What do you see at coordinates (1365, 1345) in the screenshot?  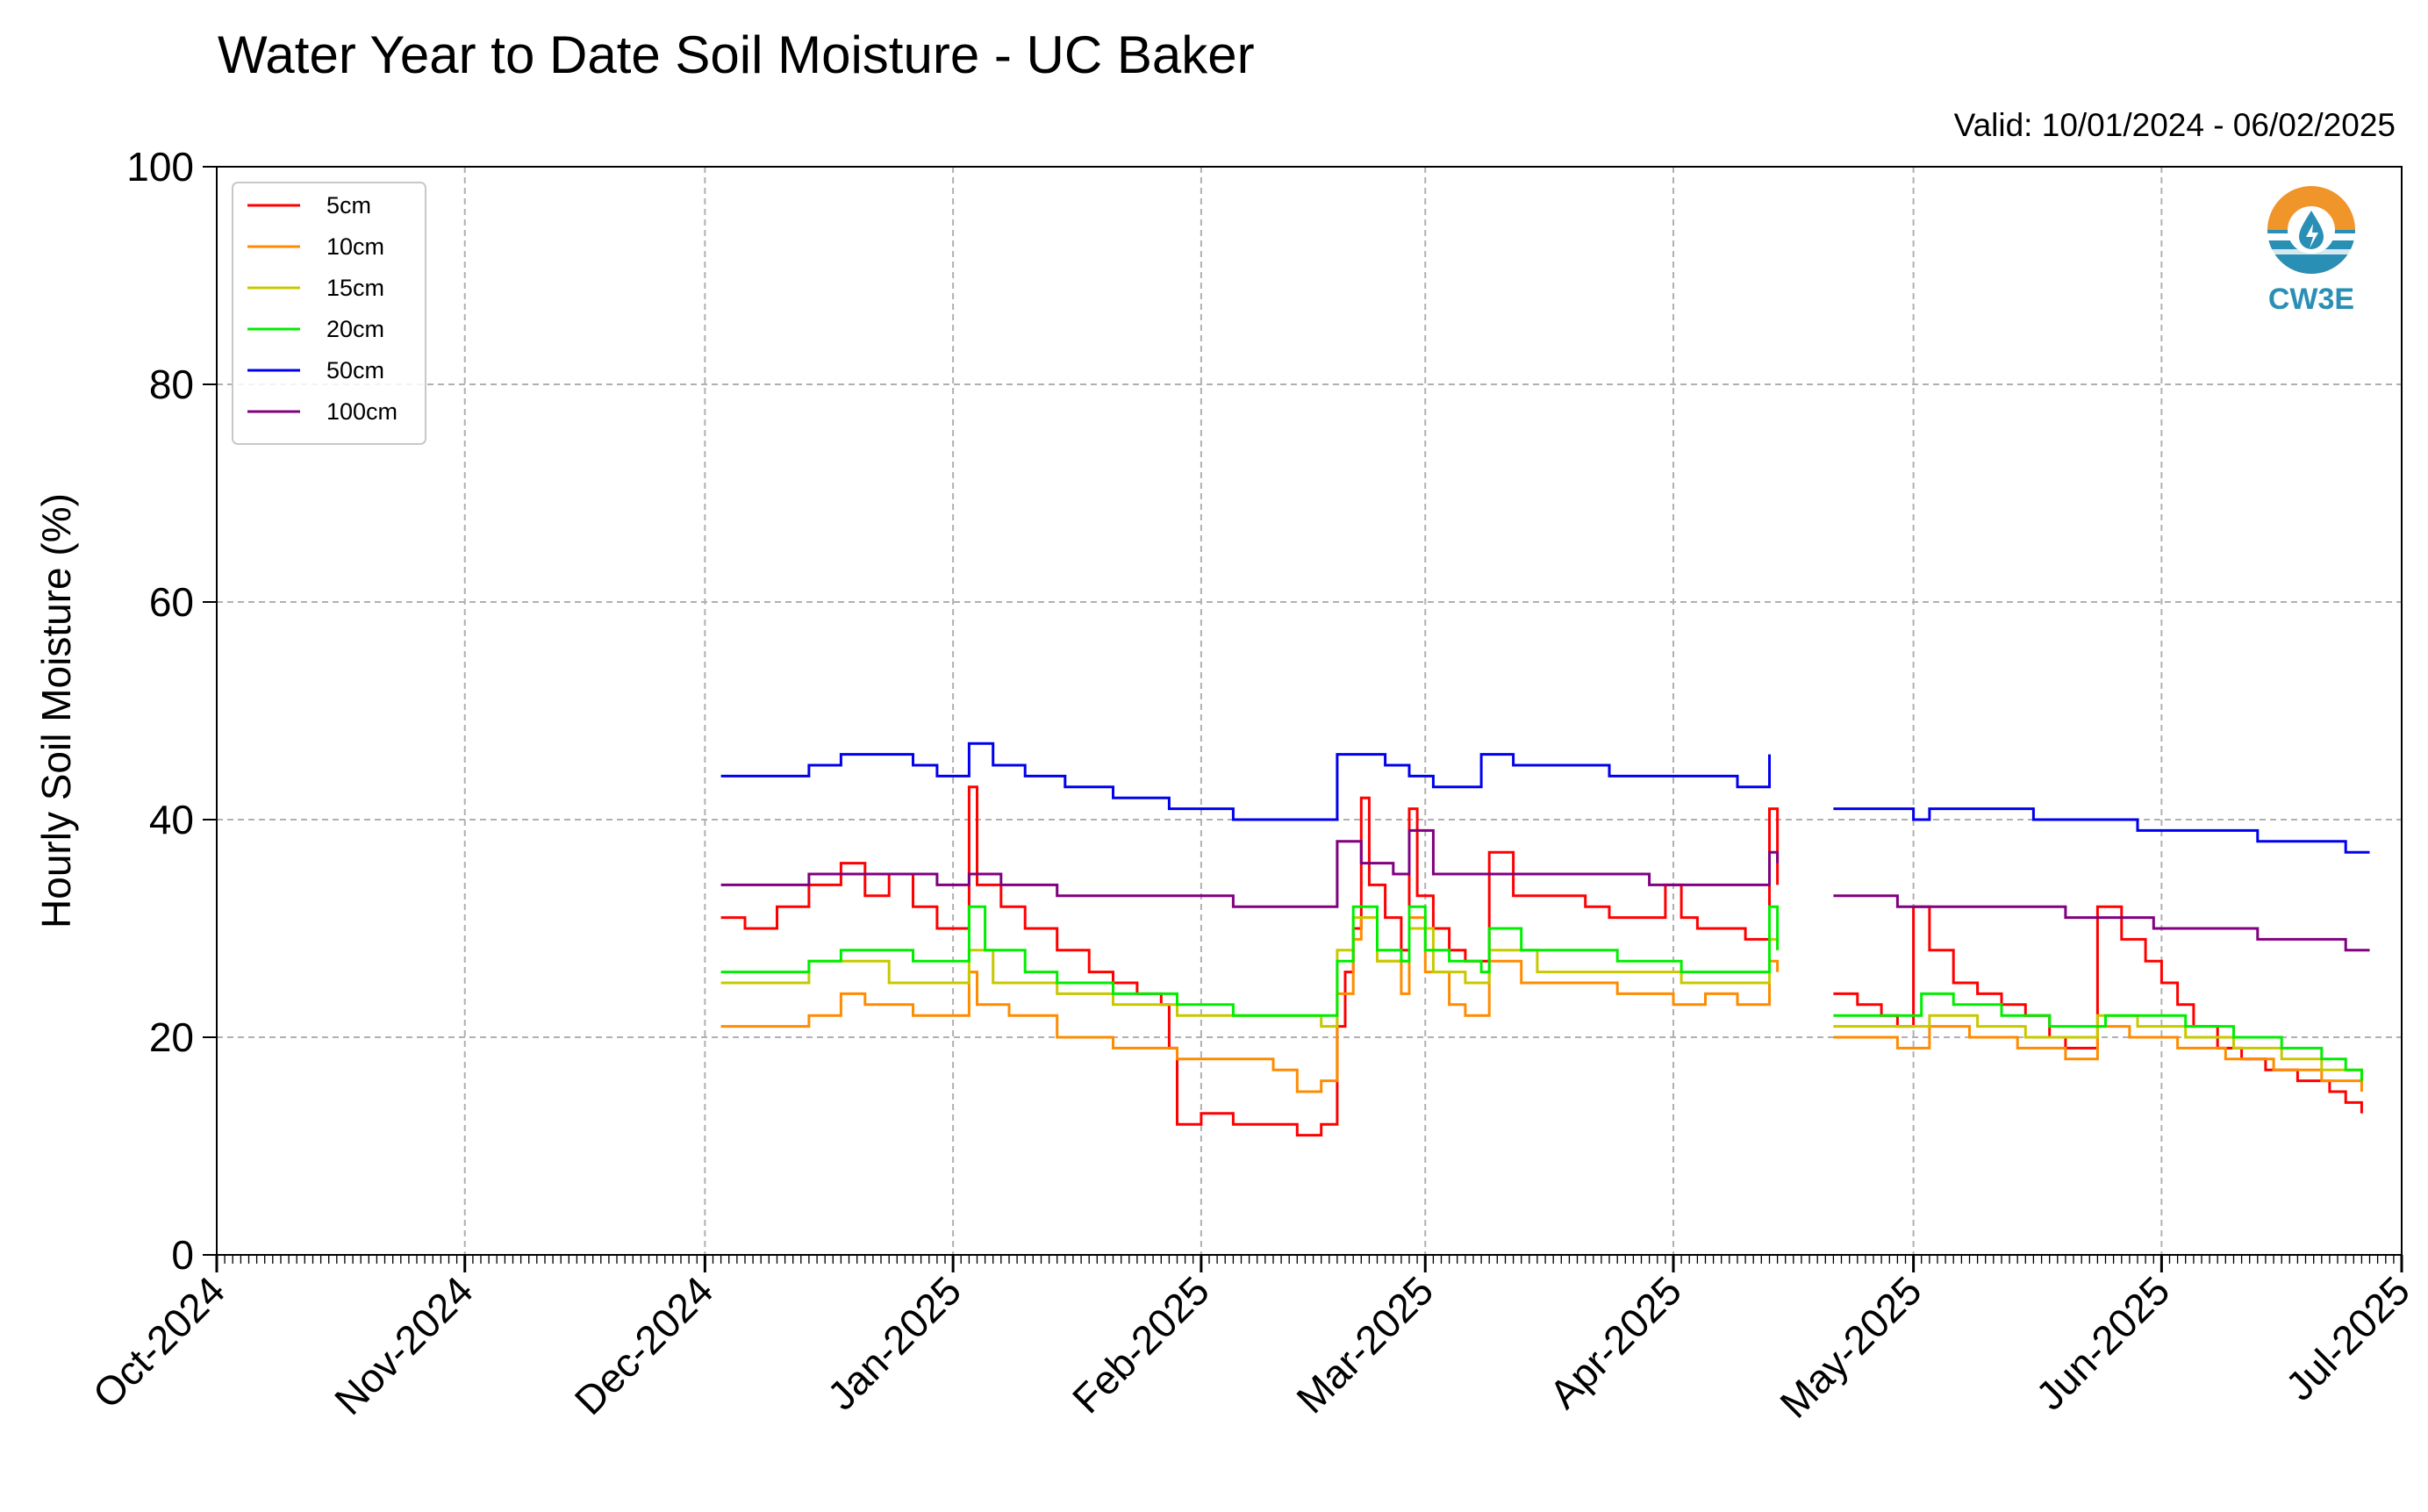 I see `x-tick-label: Mar-2025` at bounding box center [1365, 1345].